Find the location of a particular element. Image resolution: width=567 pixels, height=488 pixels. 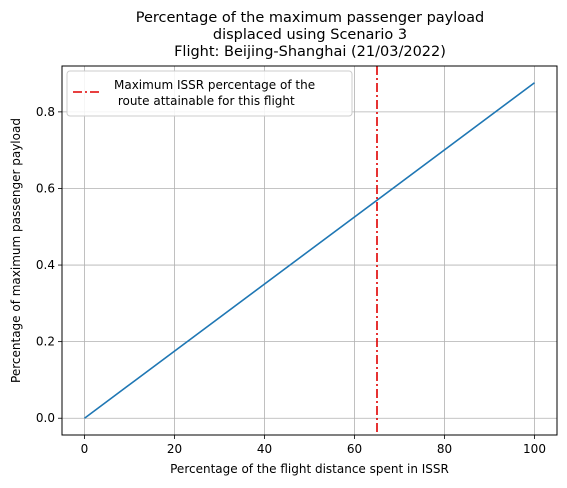

x-tick-label: 80 is located at coordinates (444, 449).